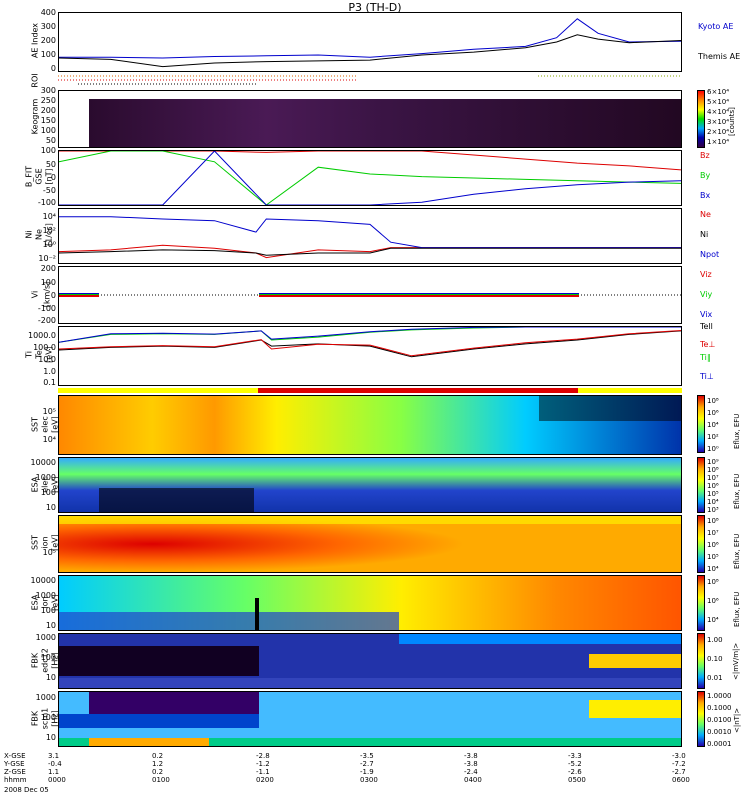  Describe the element at coordinates (158, 772) in the screenshot. I see `xaxis-col-1-row-2: 0.2` at that location.